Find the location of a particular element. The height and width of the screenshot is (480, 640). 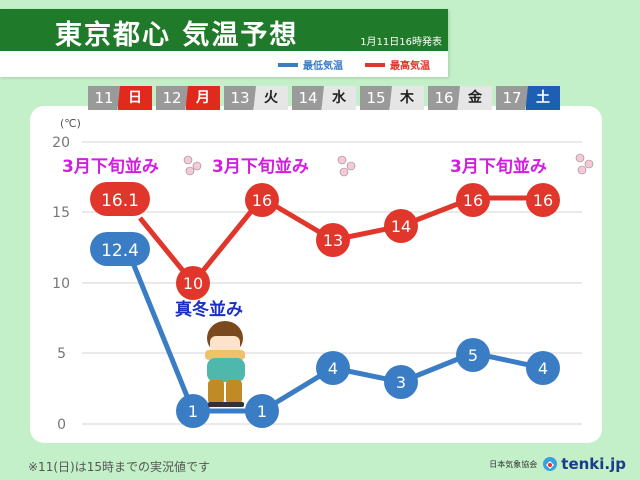

title-bar: 東京都心 気温予想 1月11日16時発表 is located at coordinates (224, 30).